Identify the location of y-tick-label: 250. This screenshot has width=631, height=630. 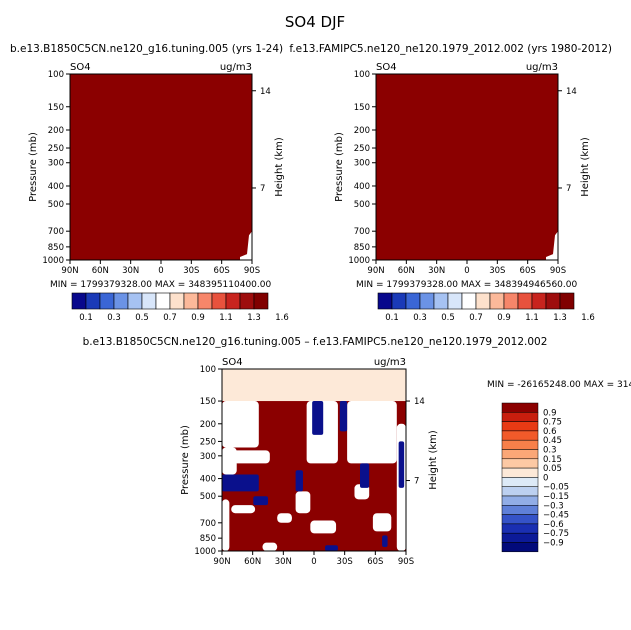
(208, 442).